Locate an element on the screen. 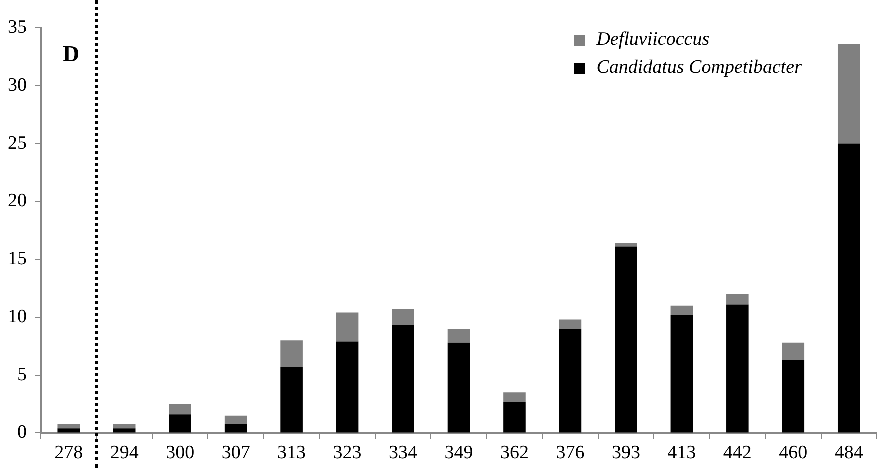 This screenshot has width=885, height=468. legend-label: Candidatus Competibacter is located at coordinates (699, 68).